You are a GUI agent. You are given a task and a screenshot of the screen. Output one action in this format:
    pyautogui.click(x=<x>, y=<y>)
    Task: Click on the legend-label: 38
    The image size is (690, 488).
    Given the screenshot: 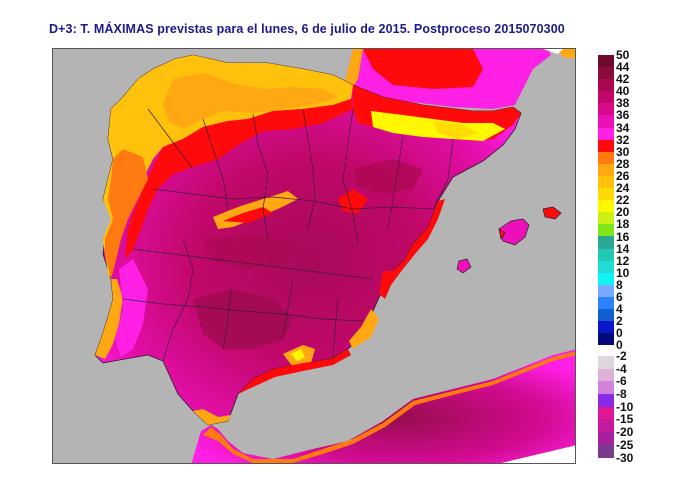 What is the action you would take?
    pyautogui.click(x=623, y=103)
    